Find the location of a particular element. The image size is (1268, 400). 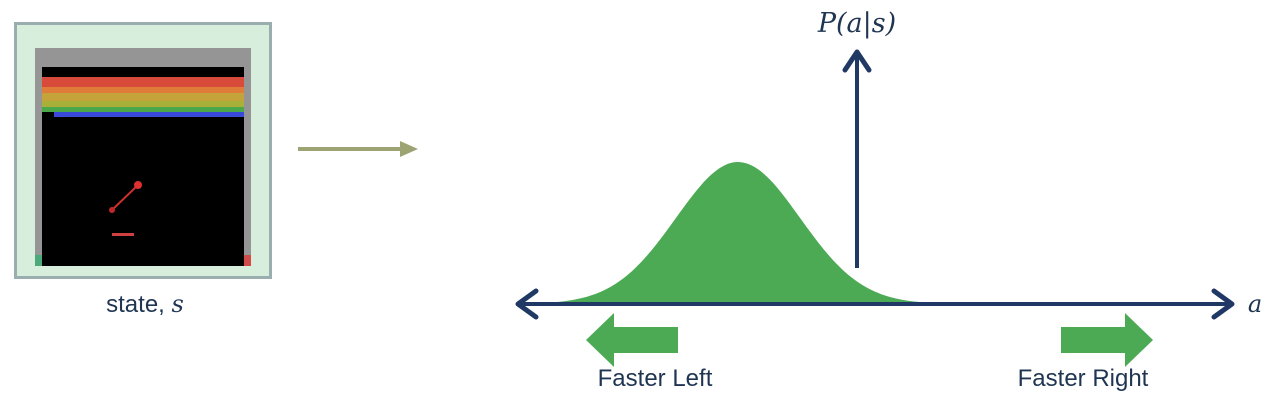

game-playfield is located at coordinates (143, 166).